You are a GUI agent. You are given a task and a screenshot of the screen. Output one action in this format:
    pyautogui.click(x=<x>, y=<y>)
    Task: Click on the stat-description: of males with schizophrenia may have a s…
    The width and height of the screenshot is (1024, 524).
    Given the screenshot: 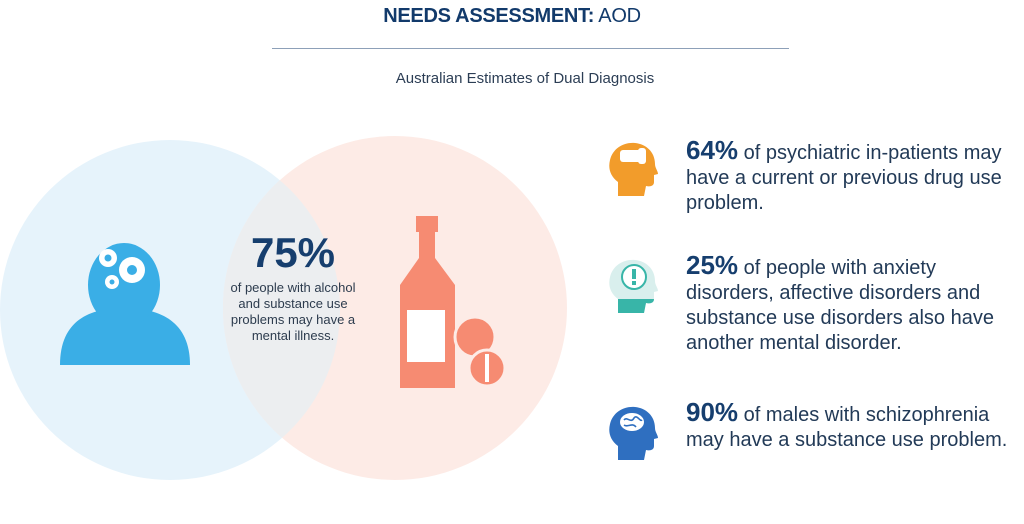 What is the action you would take?
    pyautogui.click(x=847, y=427)
    